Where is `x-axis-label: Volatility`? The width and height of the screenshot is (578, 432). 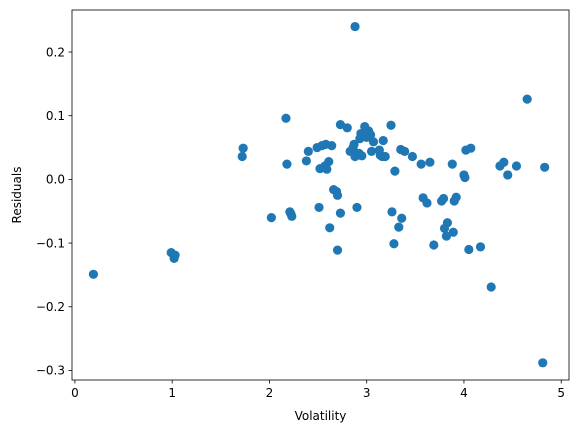 x-axis-label: Volatility is located at coordinates (321, 416).